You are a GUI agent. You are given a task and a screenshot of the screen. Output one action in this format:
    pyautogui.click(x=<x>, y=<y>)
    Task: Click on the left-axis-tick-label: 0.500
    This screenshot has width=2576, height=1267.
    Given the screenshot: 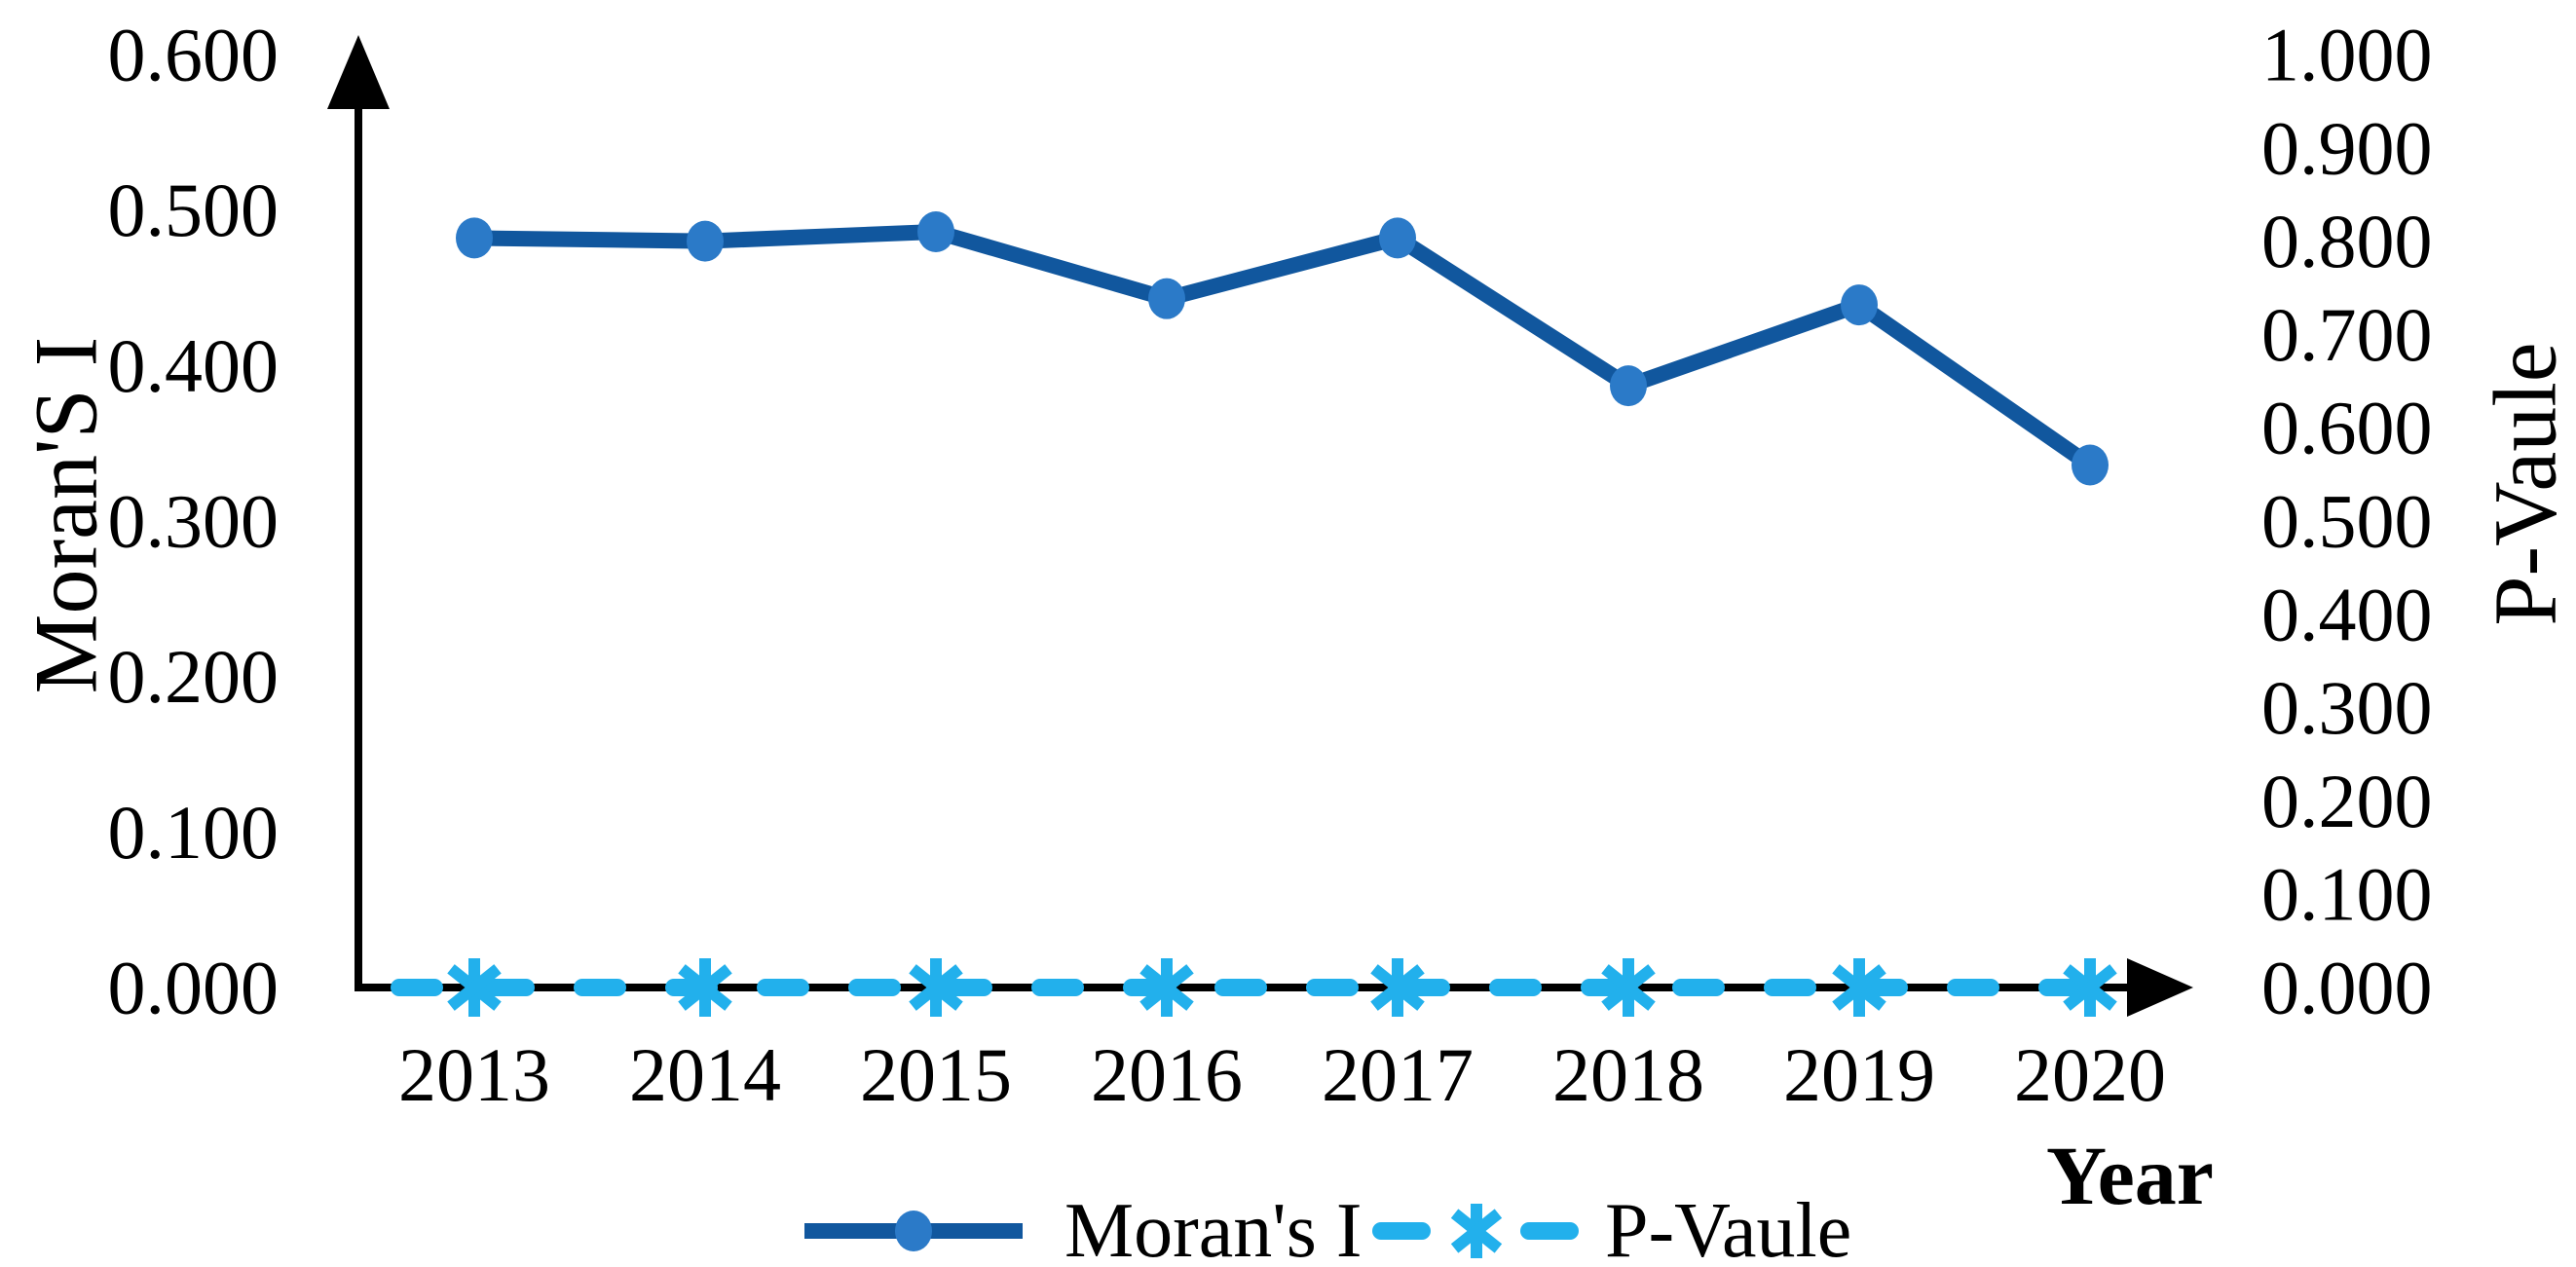 What is the action you would take?
    pyautogui.click(x=194, y=210)
    